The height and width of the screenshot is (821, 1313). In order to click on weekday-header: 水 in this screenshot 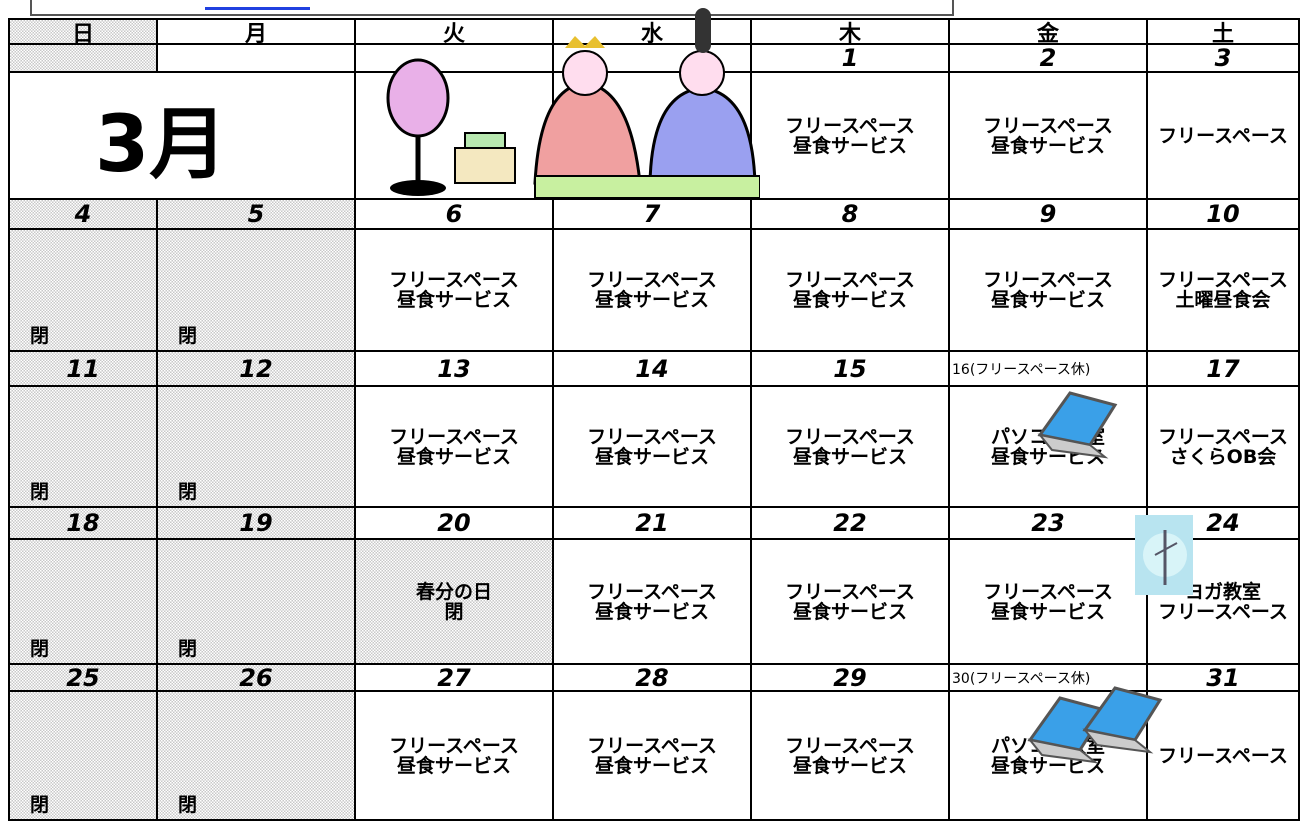, I will do `click(653, 32)`.